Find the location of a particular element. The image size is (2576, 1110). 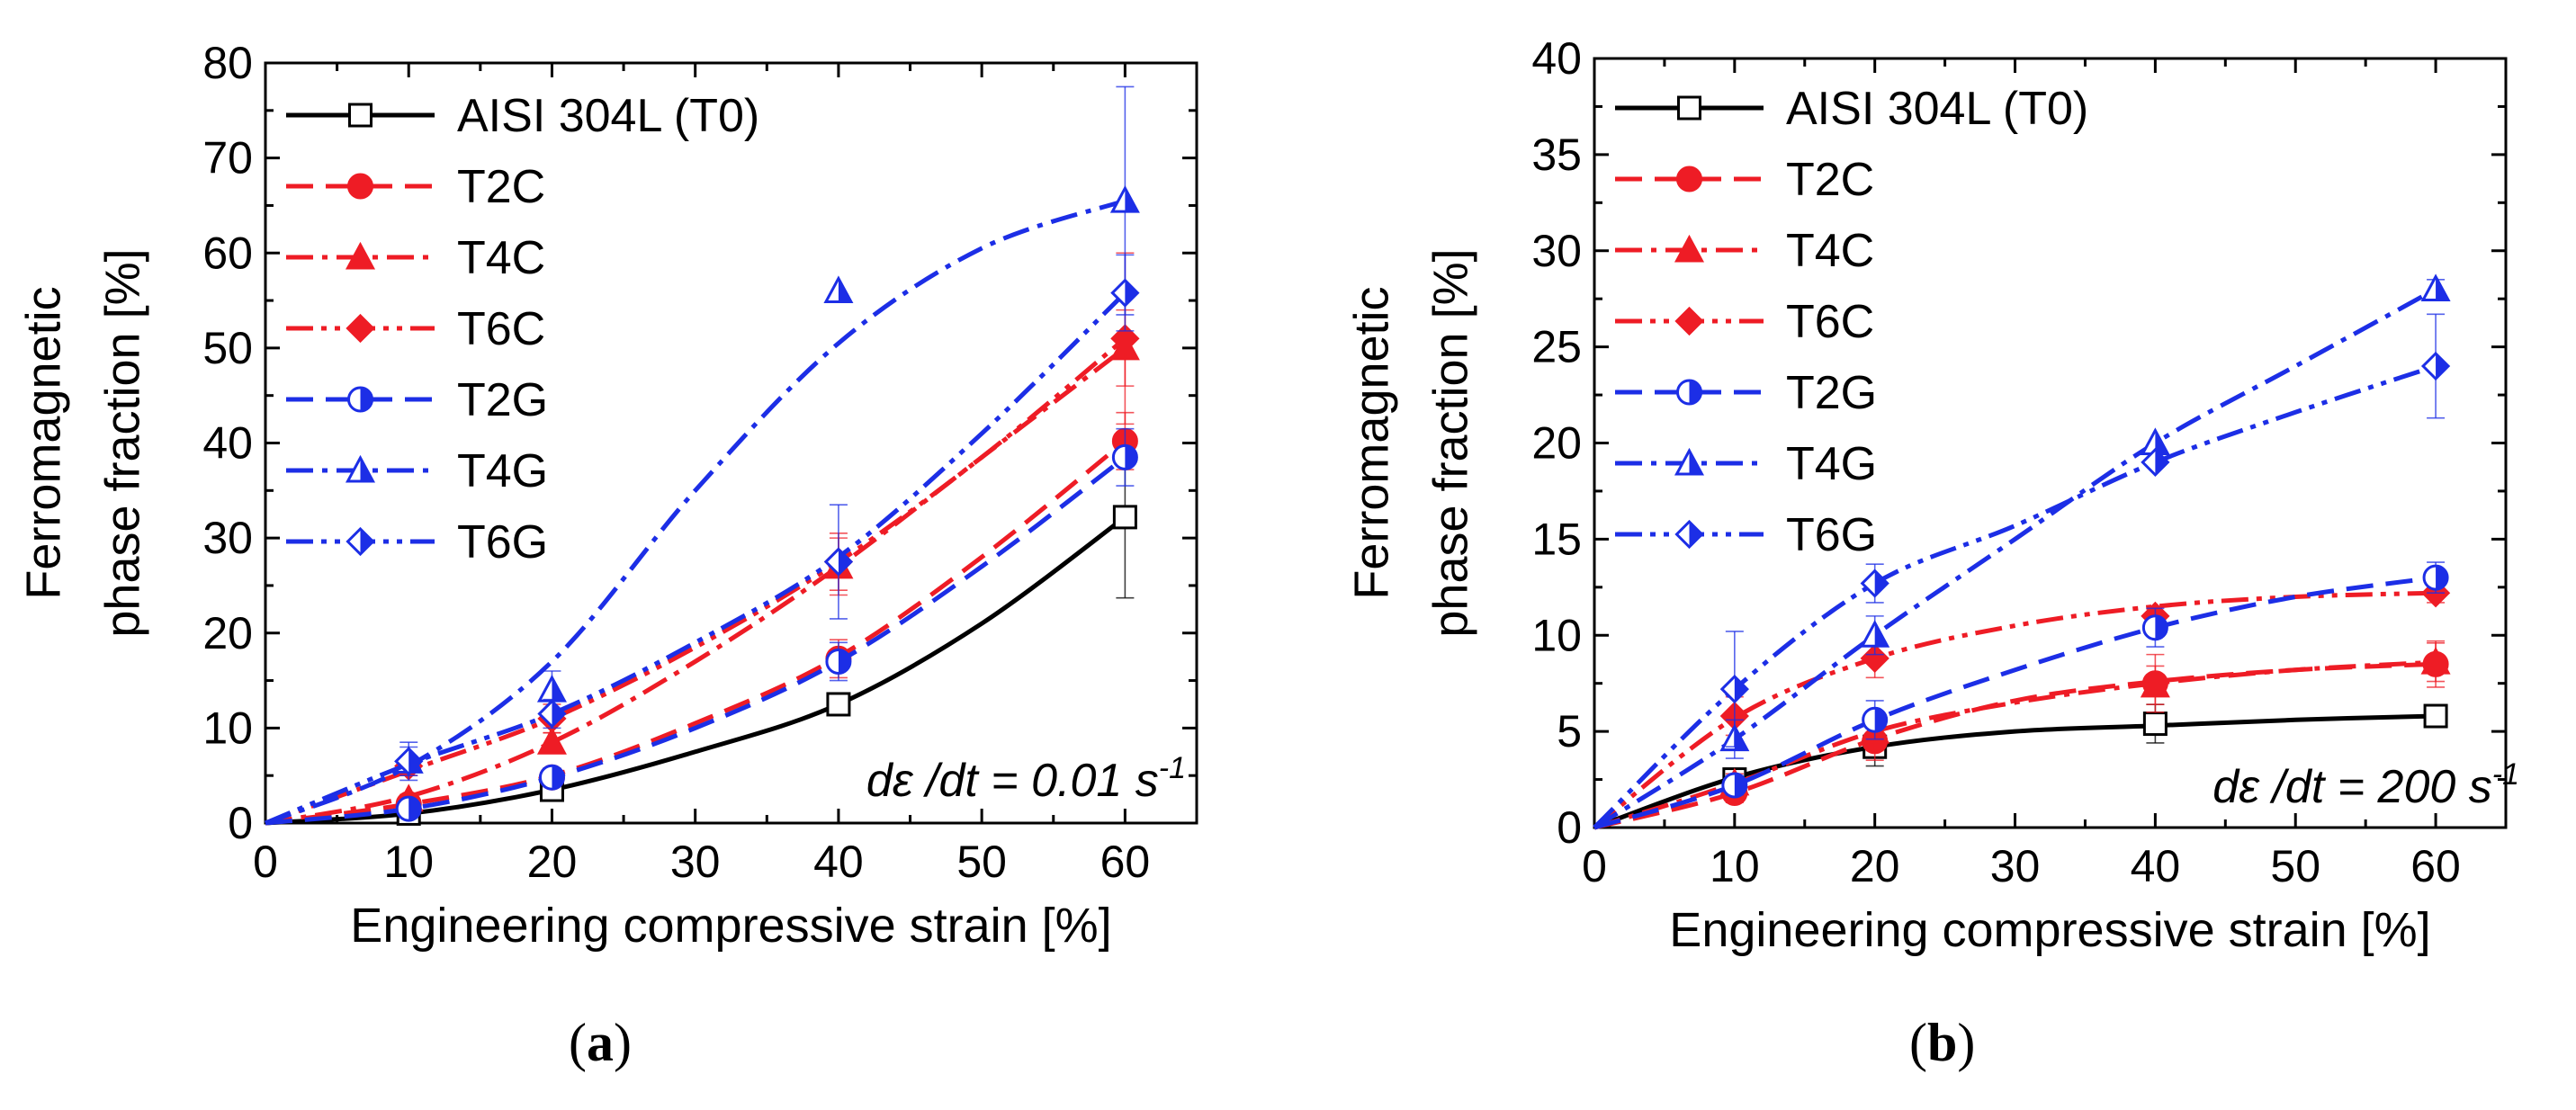

panel-a-strain-rate-annotation: dε /dt = 0.01 s-1 is located at coordinates (1026, 779).